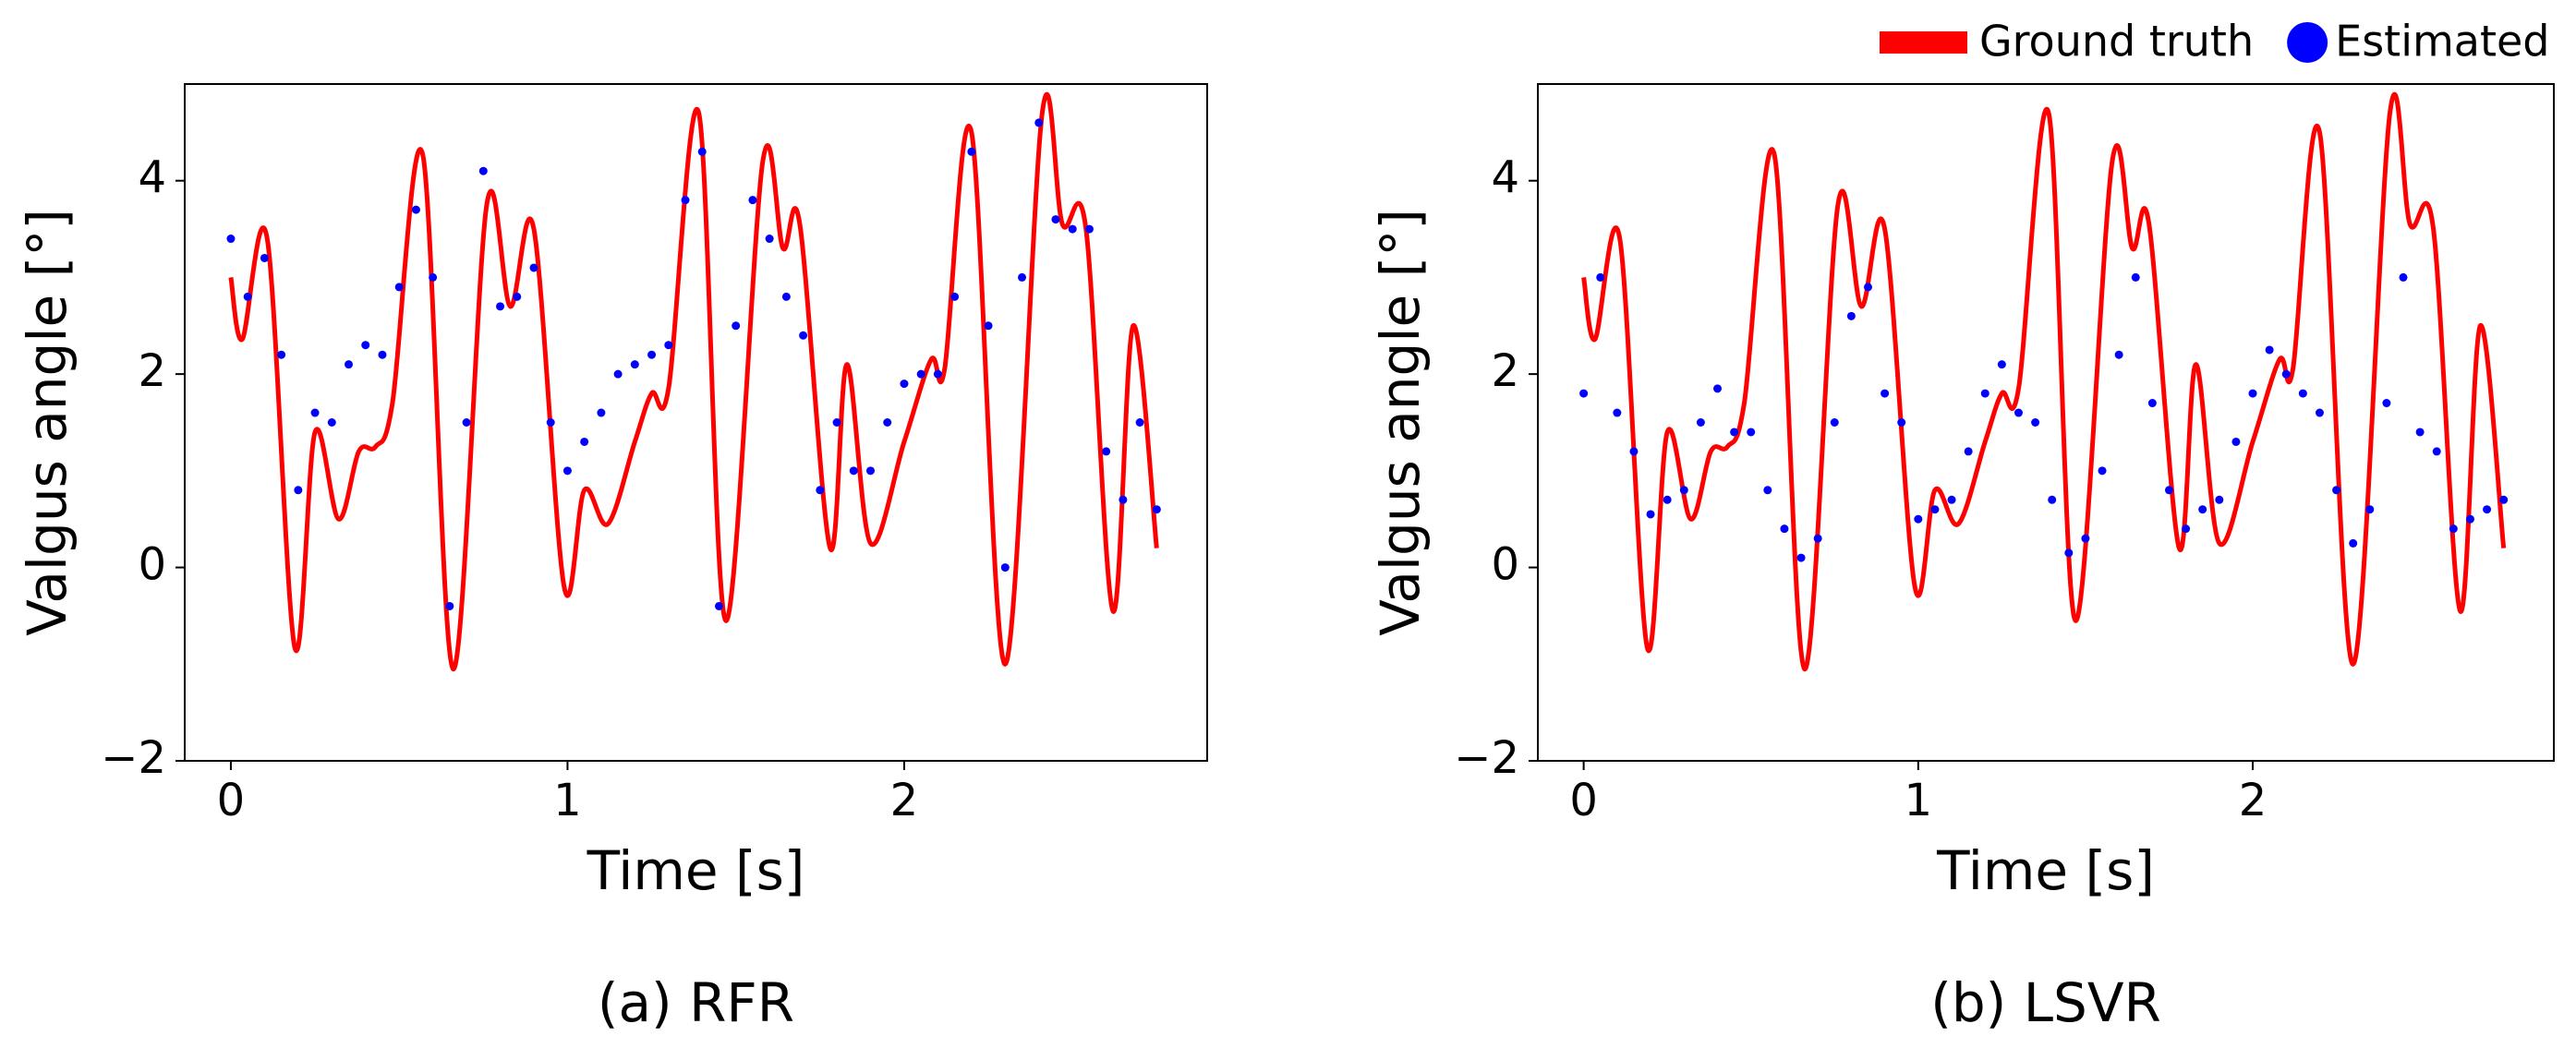 The width and height of the screenshot is (2576, 1060). I want to click on legend-swatch, so click(1923, 42).